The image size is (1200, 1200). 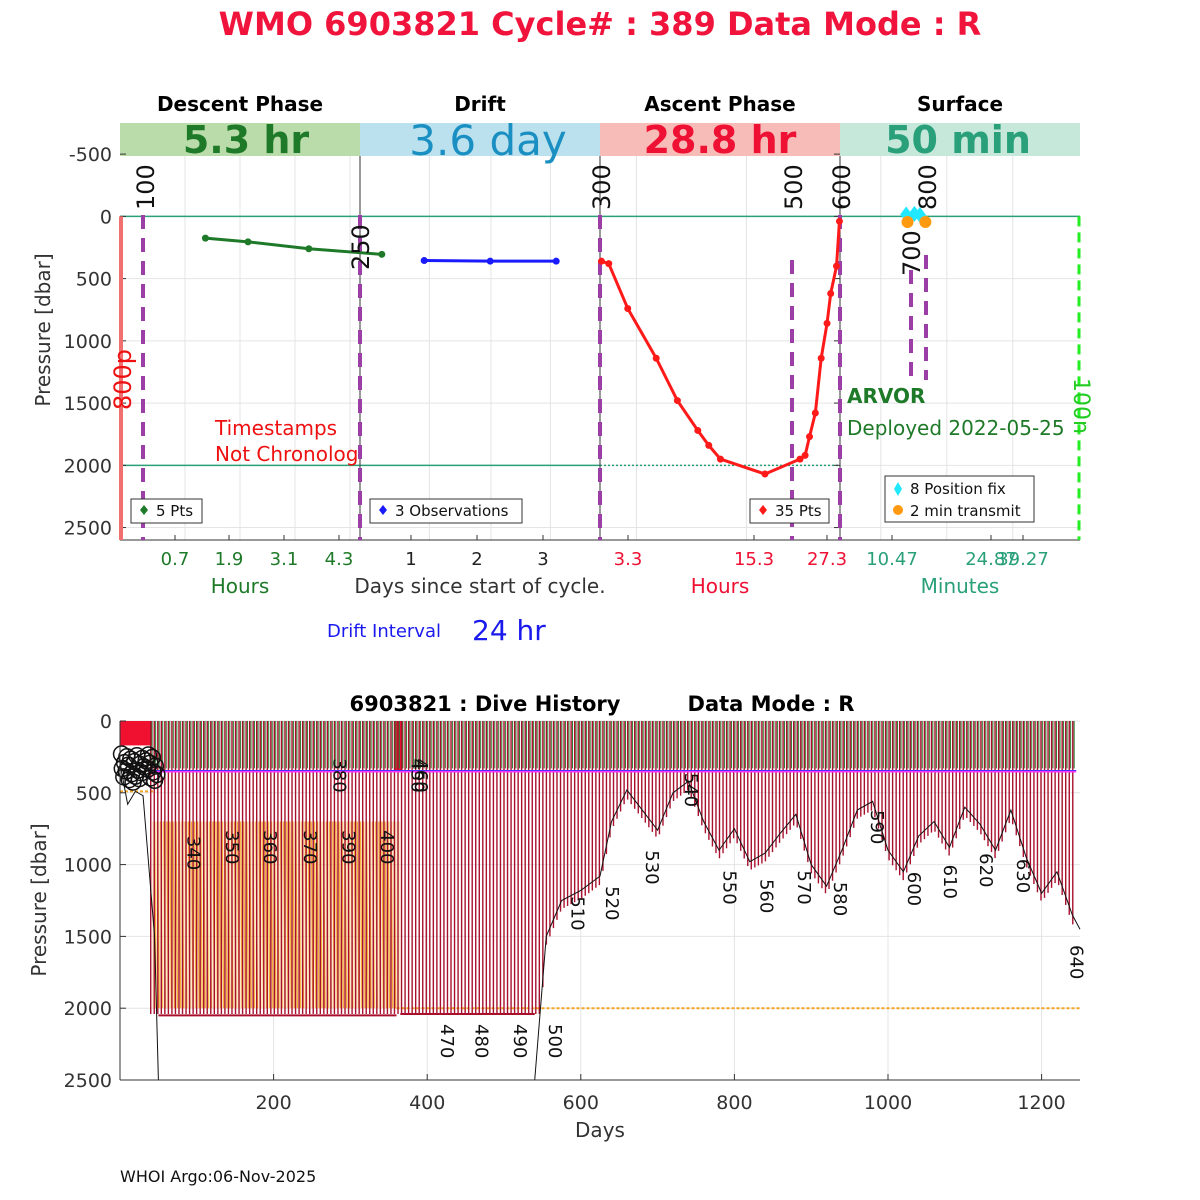 I want to click on marker-label-700: 700, so click(x=912, y=253).